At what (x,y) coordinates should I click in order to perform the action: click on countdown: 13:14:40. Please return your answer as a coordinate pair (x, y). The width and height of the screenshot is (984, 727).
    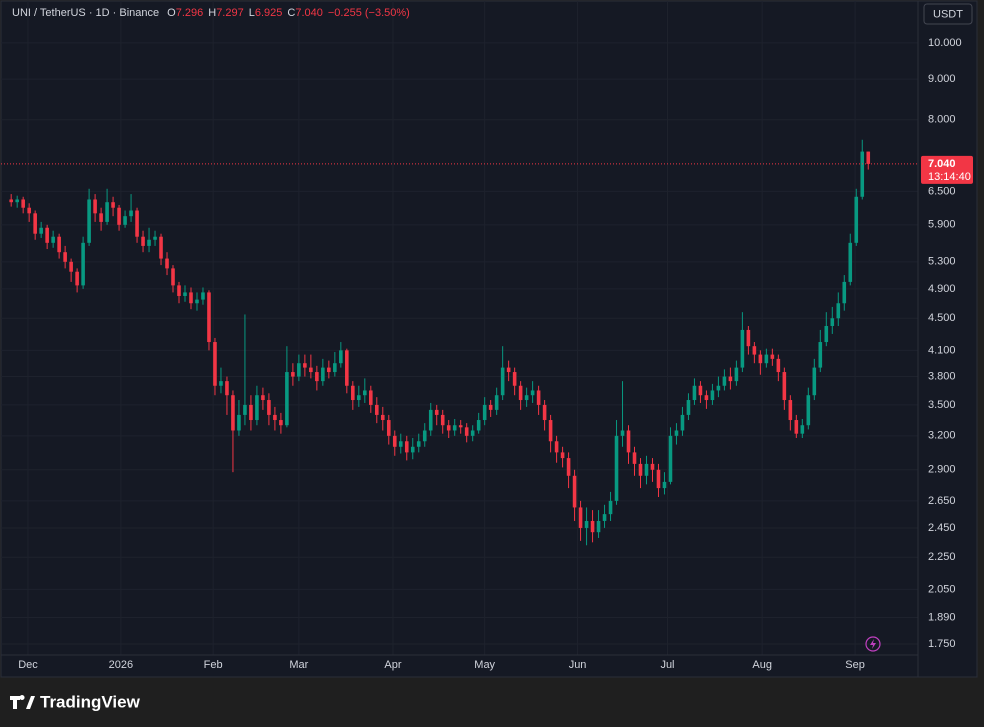
    Looking at the image, I should click on (949, 177).